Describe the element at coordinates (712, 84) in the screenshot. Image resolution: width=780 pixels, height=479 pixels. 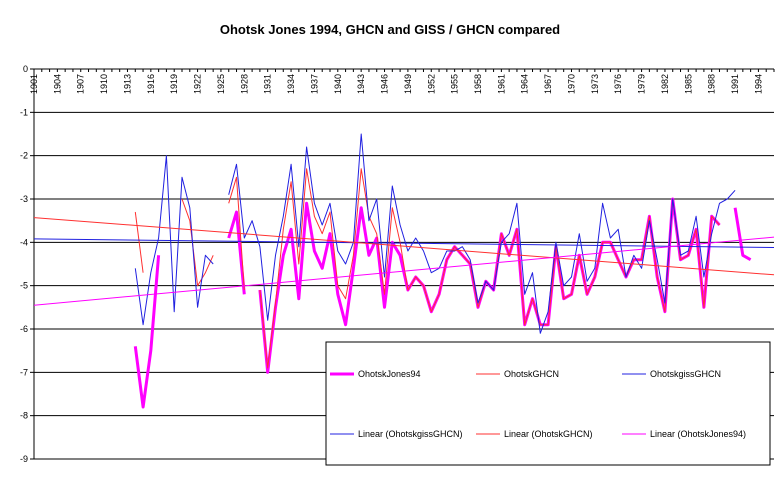
I see `x-tick-label: 1988` at that location.